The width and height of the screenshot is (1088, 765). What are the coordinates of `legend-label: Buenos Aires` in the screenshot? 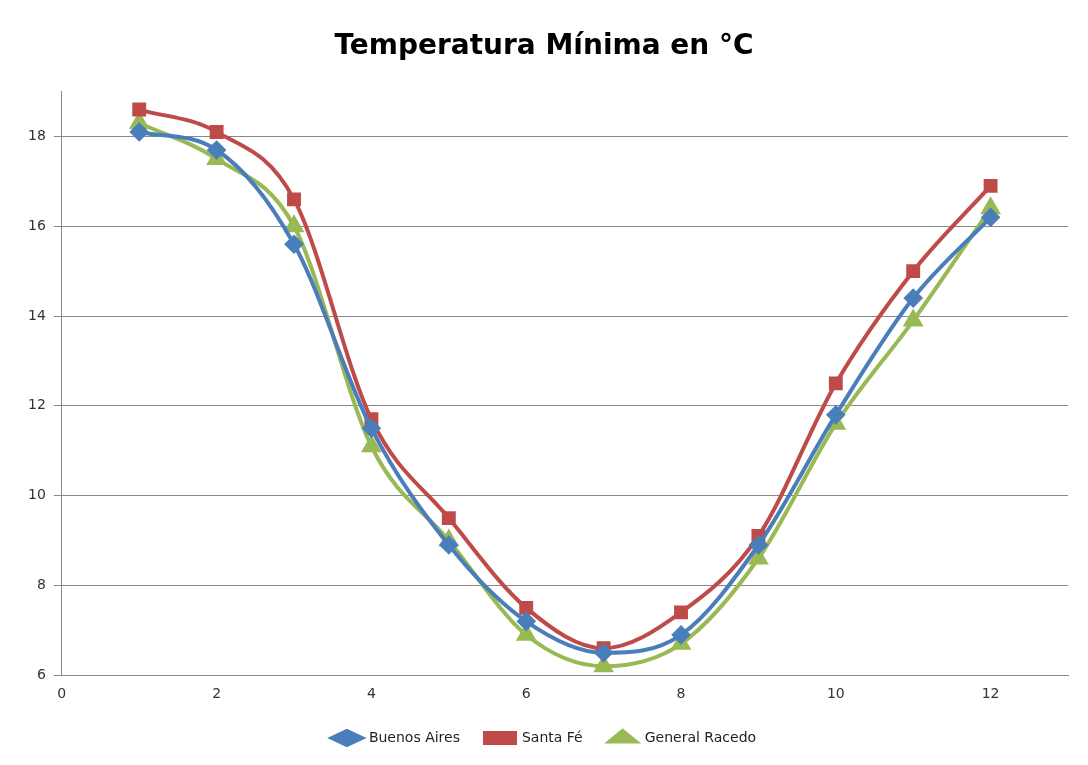 It's located at (414, 736).